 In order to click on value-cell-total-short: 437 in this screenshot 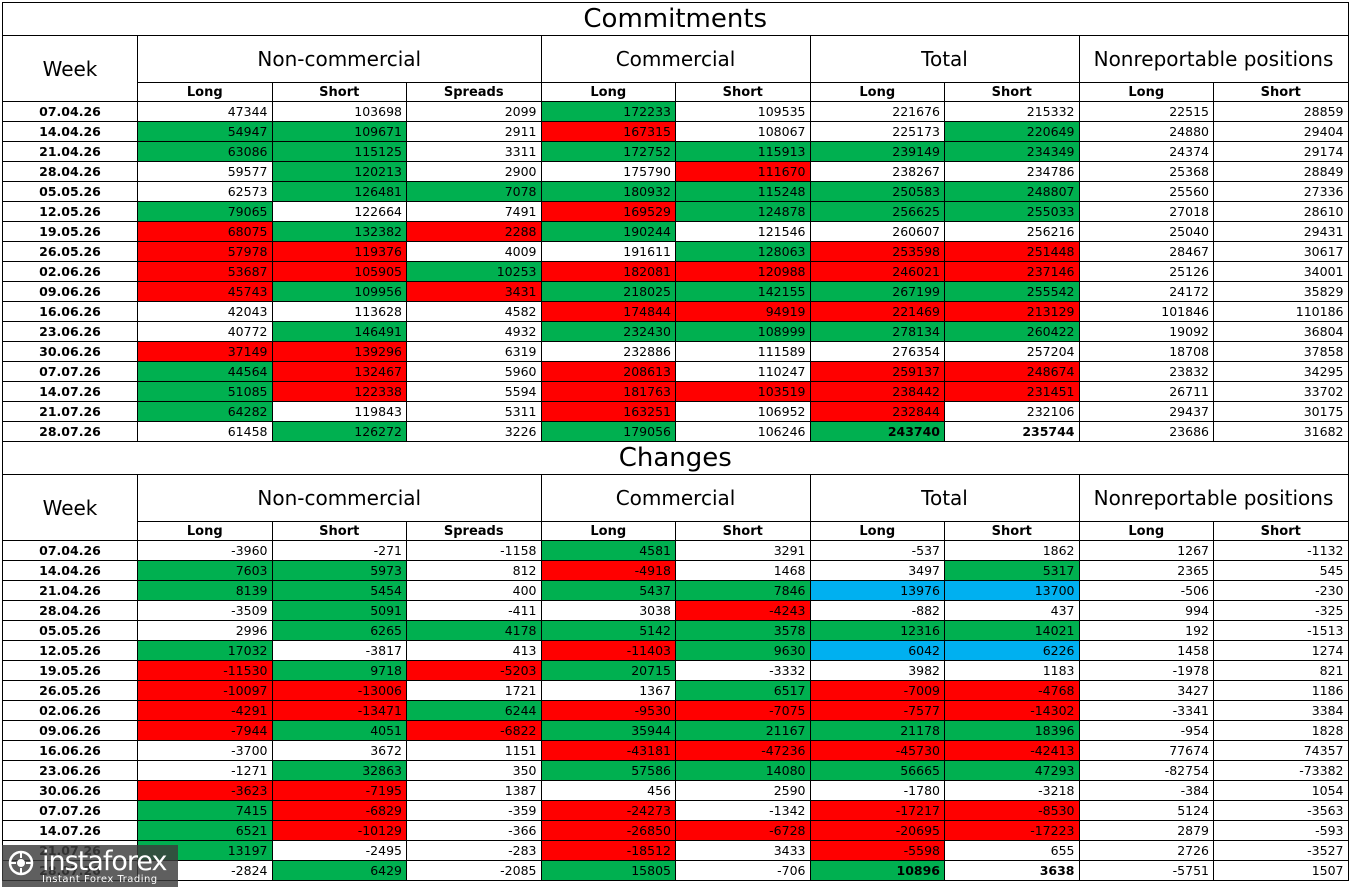, I will do `click(1012, 610)`.